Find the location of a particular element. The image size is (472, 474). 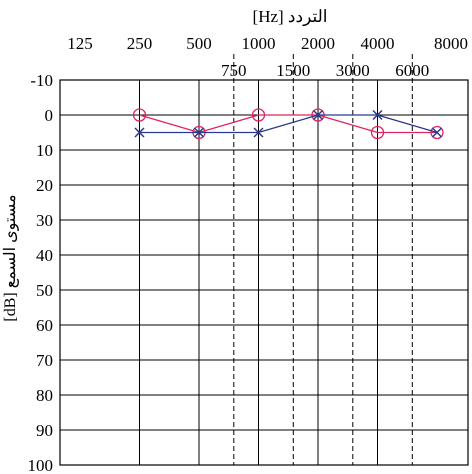

y-tick-label: 90 is located at coordinates (44, 430).